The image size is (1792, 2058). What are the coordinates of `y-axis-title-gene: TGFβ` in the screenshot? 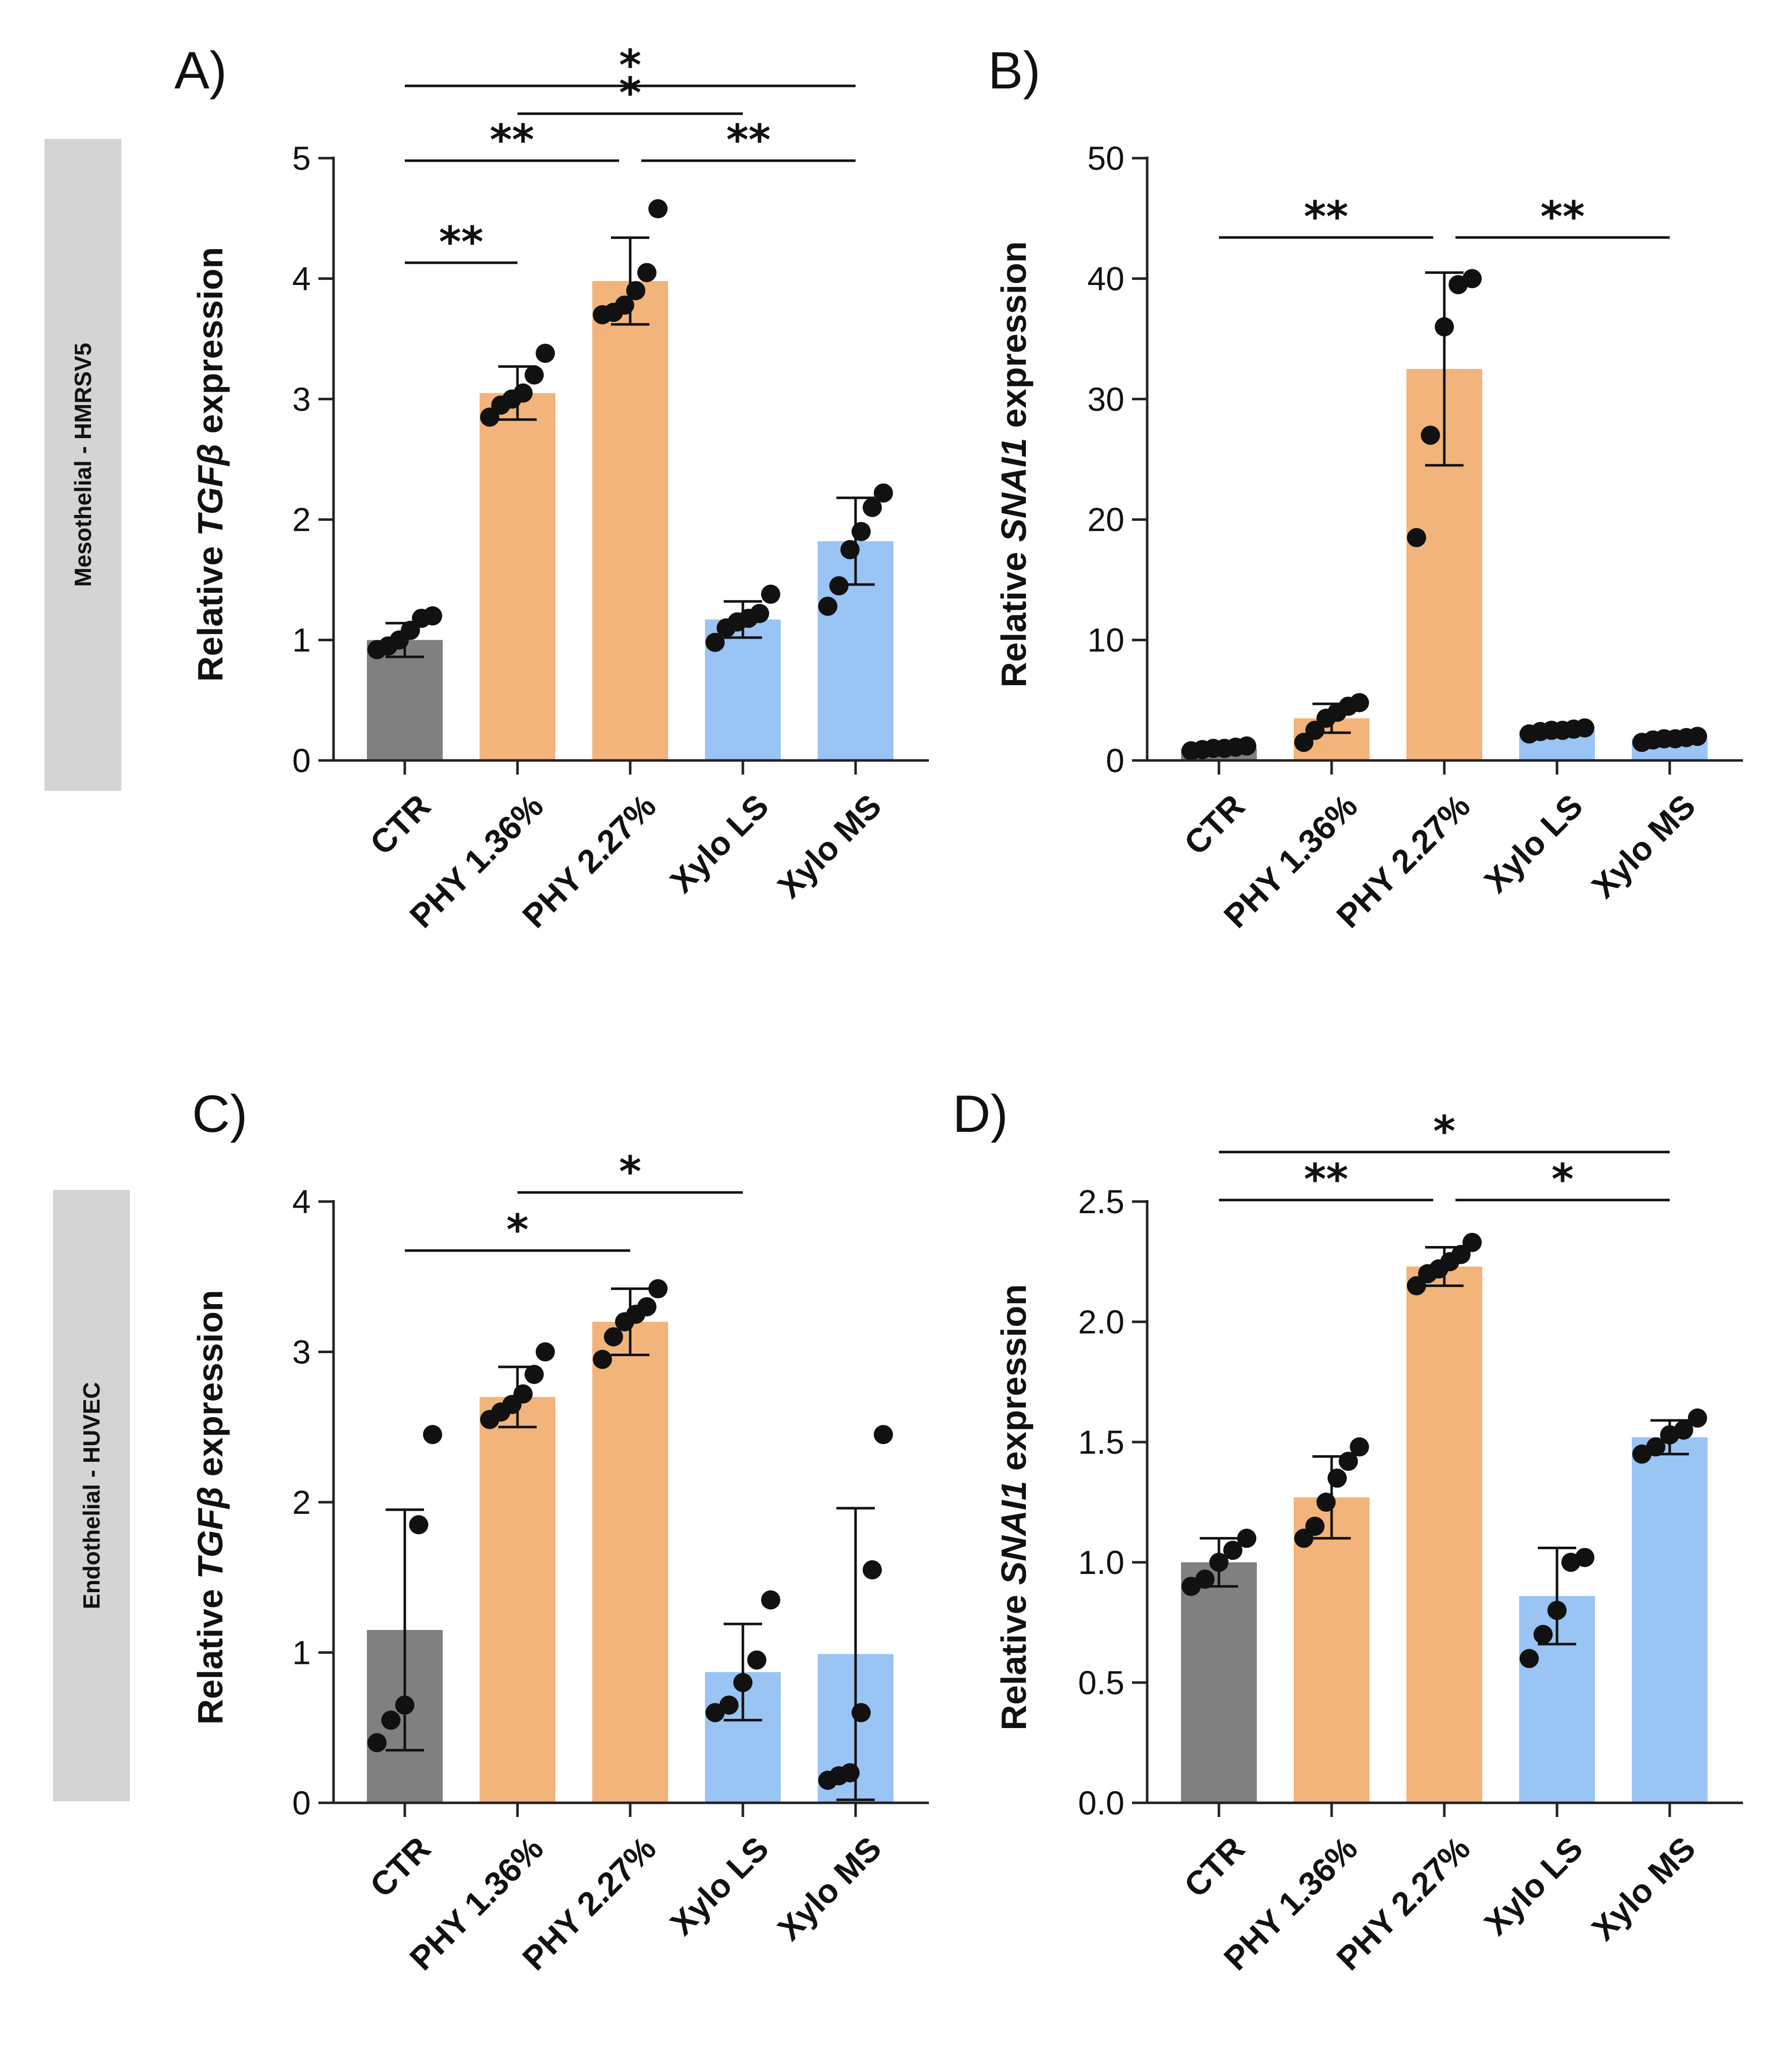 It's located at (210, 1533).